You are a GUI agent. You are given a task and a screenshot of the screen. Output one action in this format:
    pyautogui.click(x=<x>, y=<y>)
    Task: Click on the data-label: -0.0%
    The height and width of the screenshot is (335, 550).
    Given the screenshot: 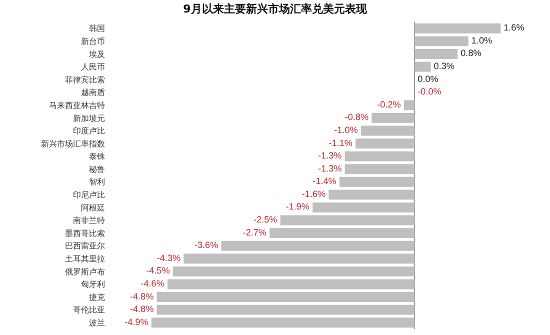 What is the action you would take?
    pyautogui.click(x=430, y=91)
    